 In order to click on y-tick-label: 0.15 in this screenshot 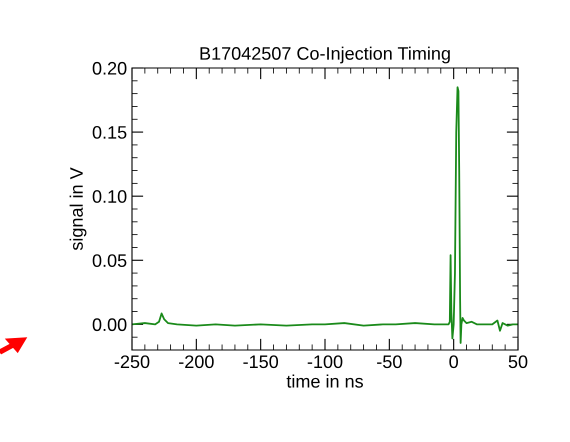, I will do `click(109, 132)`.